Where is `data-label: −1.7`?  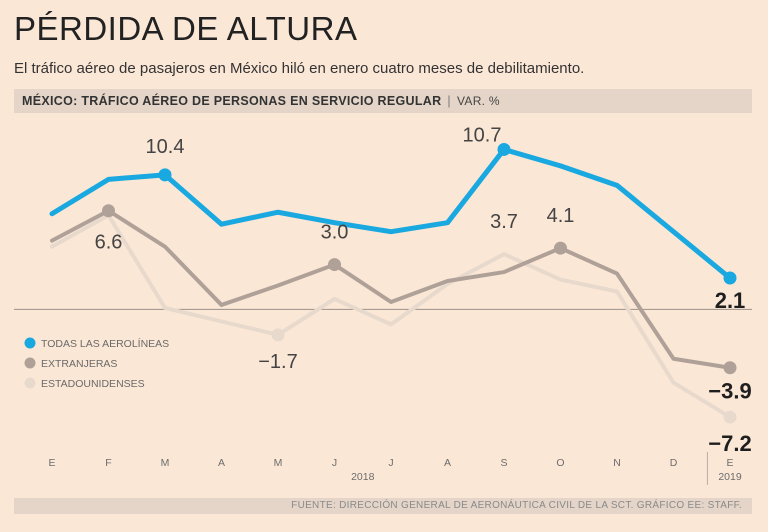 data-label: −1.7 is located at coordinates (277, 362).